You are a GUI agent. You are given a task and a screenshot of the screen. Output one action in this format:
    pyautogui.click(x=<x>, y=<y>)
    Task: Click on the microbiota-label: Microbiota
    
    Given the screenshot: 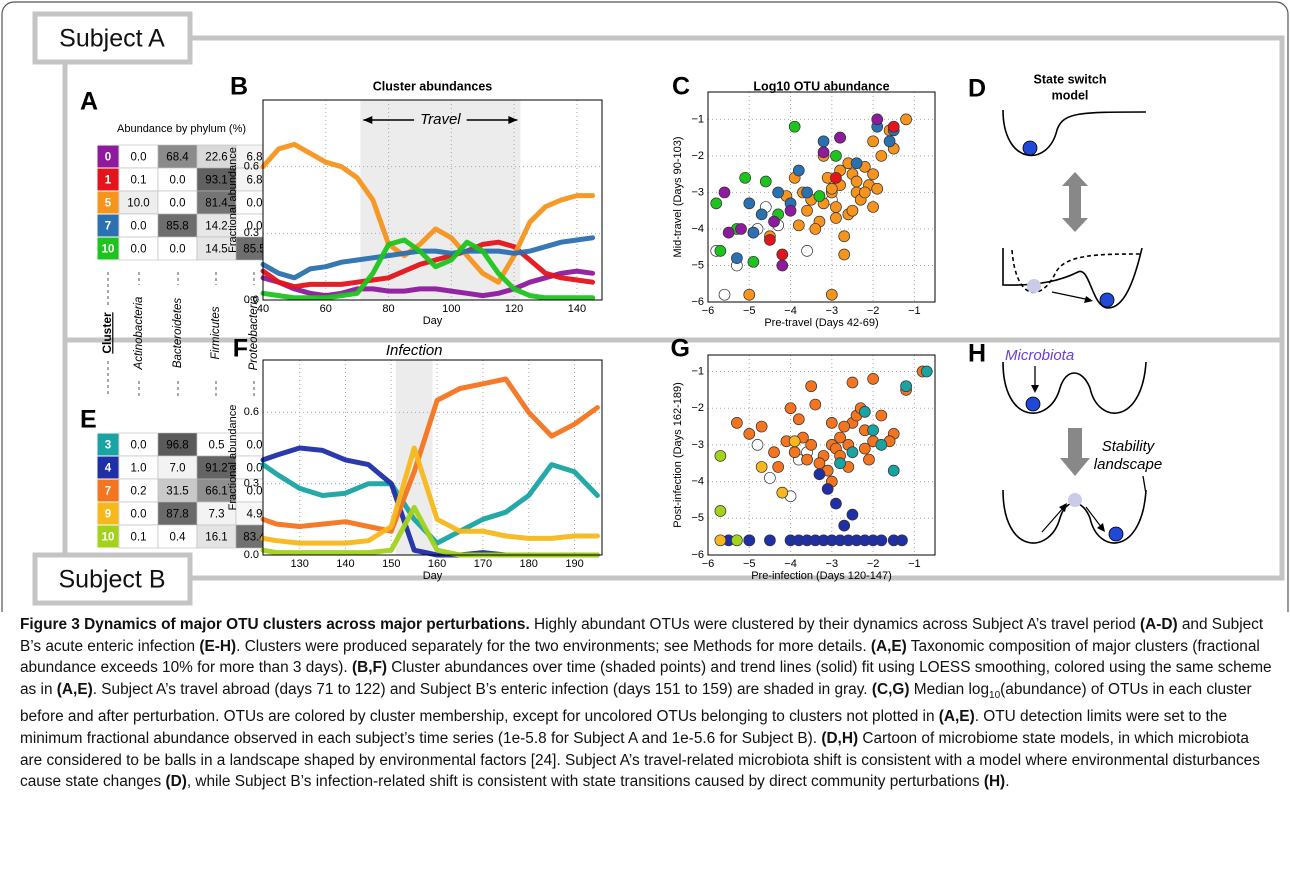 What is the action you would take?
    pyautogui.click(x=1039, y=355)
    